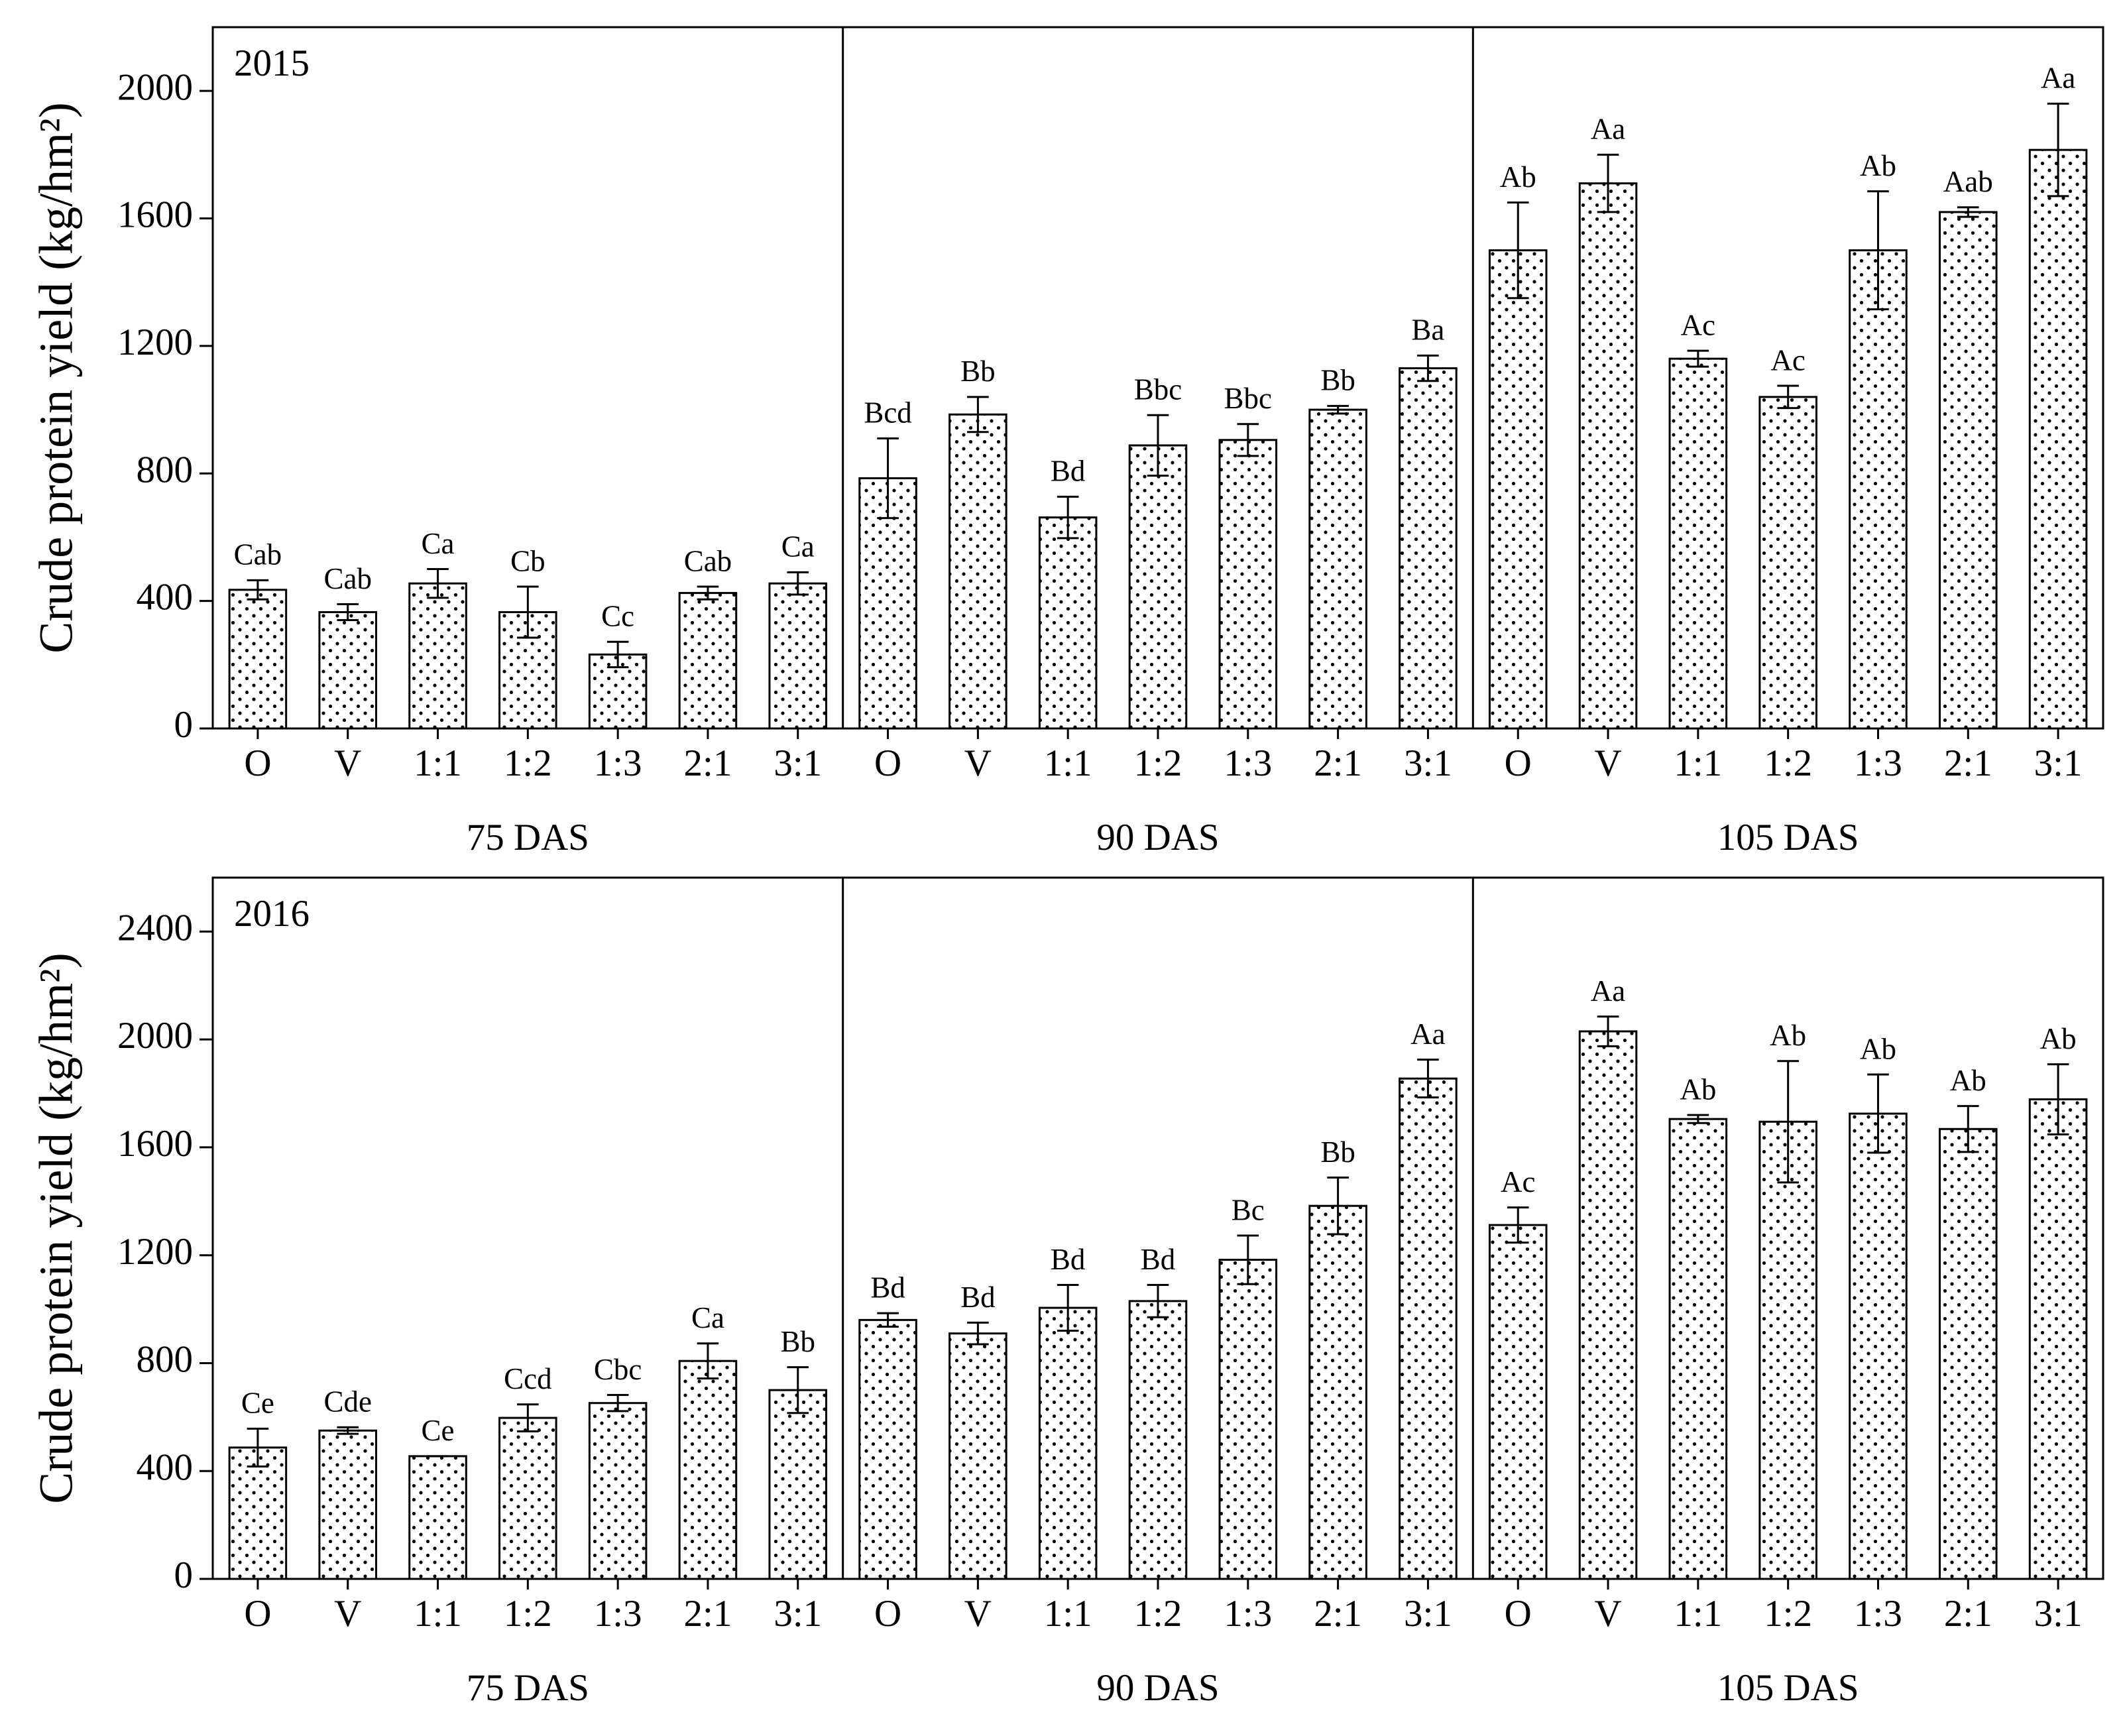  What do you see at coordinates (528, 837) in the screenshot?
I see `group-label: 75 DAS` at bounding box center [528, 837].